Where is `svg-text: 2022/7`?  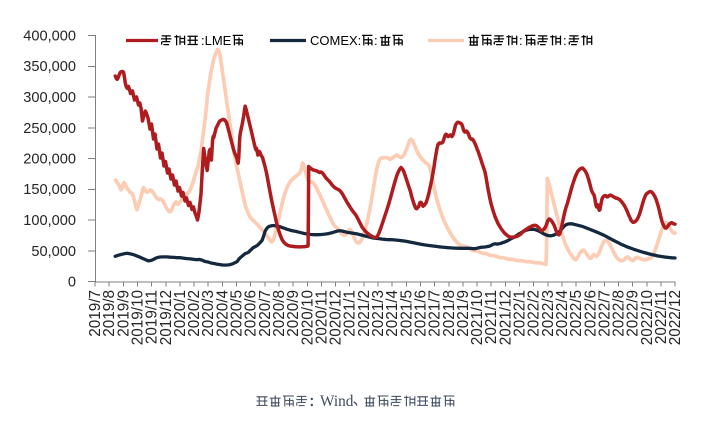
svg-text: 2022/7 is located at coordinates (604, 313).